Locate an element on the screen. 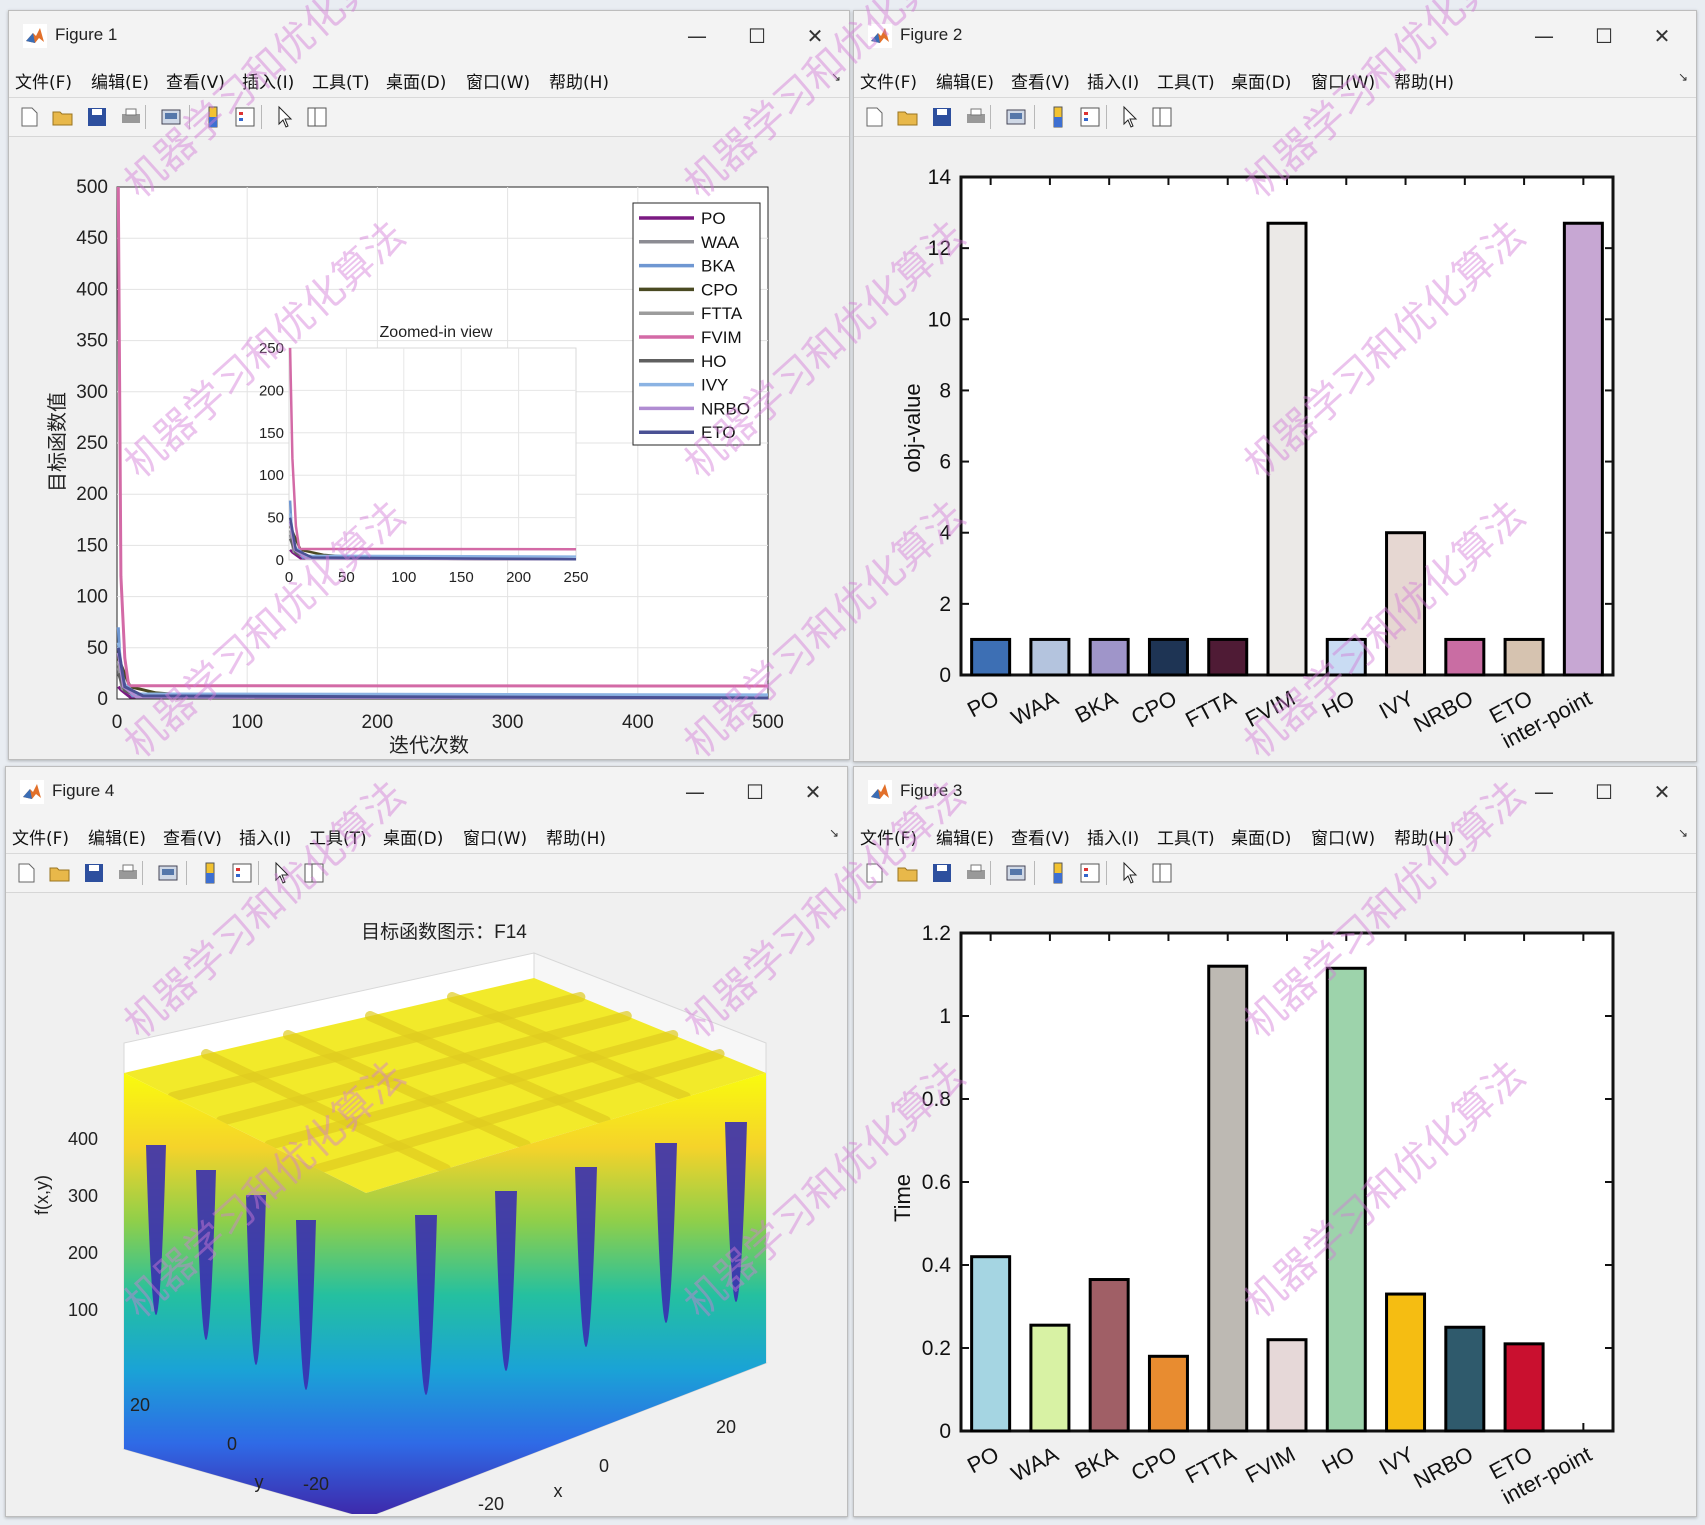 The image size is (1705, 1525). inset-series-line-fvim is located at coordinates (432, 449).